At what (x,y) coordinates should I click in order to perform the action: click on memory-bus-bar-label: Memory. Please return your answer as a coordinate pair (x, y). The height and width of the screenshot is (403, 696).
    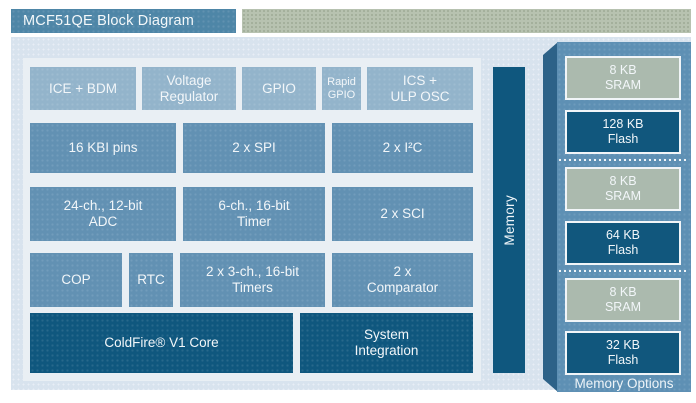
    Looking at the image, I should click on (509, 220).